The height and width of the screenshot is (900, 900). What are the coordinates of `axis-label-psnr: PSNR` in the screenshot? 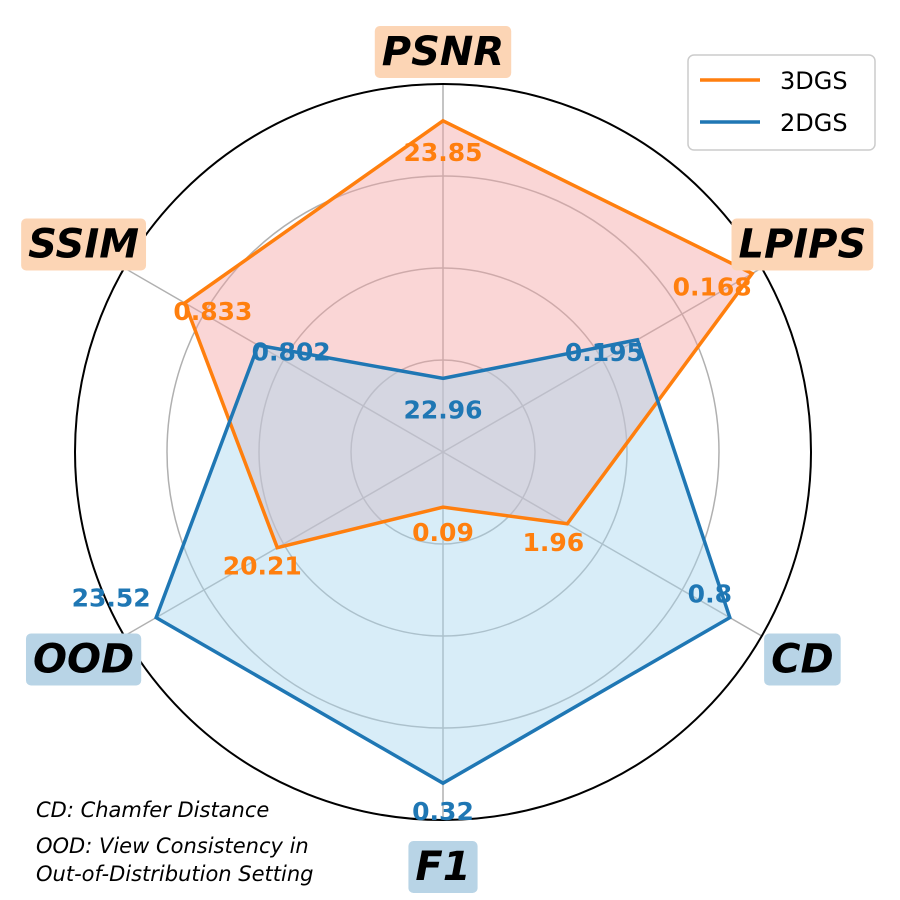 It's located at (443, 52).